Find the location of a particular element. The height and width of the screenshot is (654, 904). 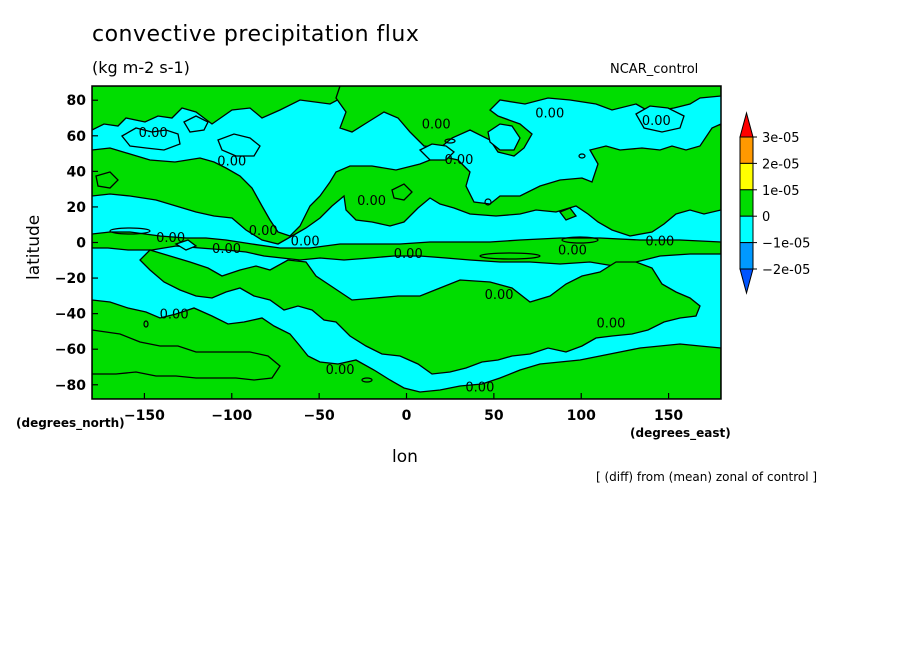

negative-anomaly-islands is located at coordinates (403, 178).